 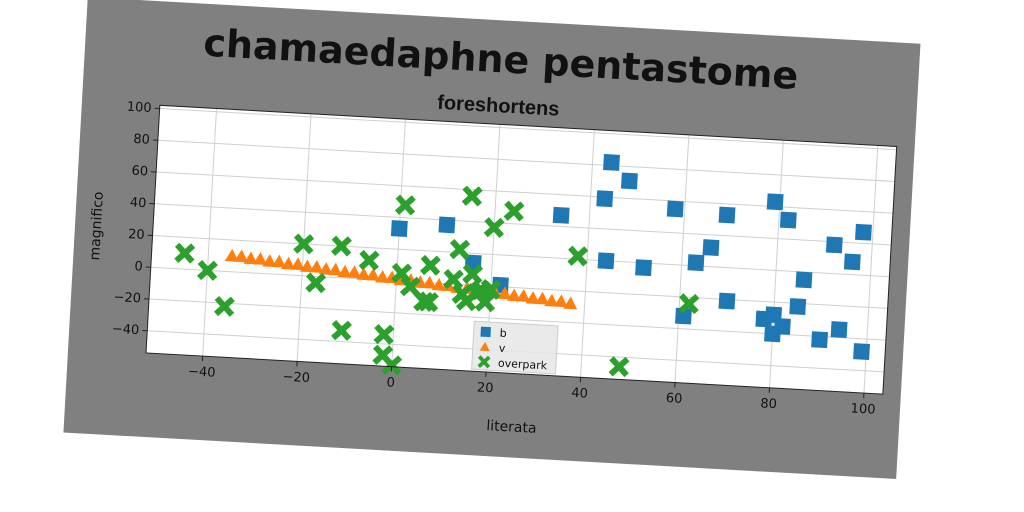 What do you see at coordinates (502, 348) in the screenshot?
I see `legend-label-v: v` at bounding box center [502, 348].